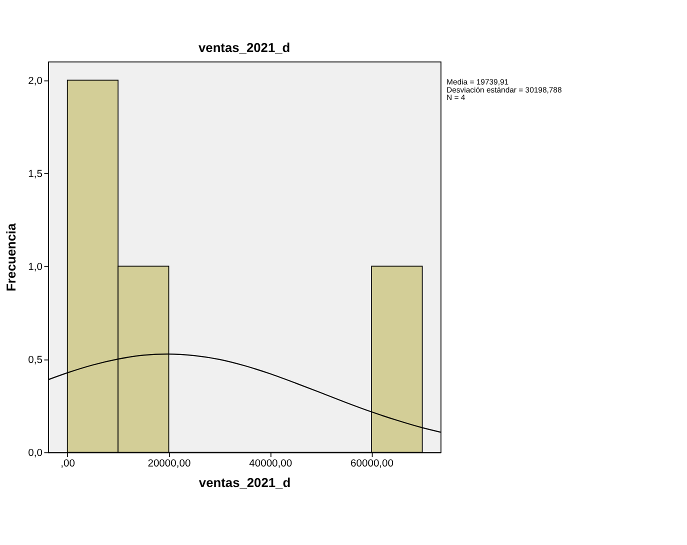 This screenshot has height=545, width=687. Describe the element at coordinates (169, 464) in the screenshot. I see `x-tick-label: 20000,00` at that location.